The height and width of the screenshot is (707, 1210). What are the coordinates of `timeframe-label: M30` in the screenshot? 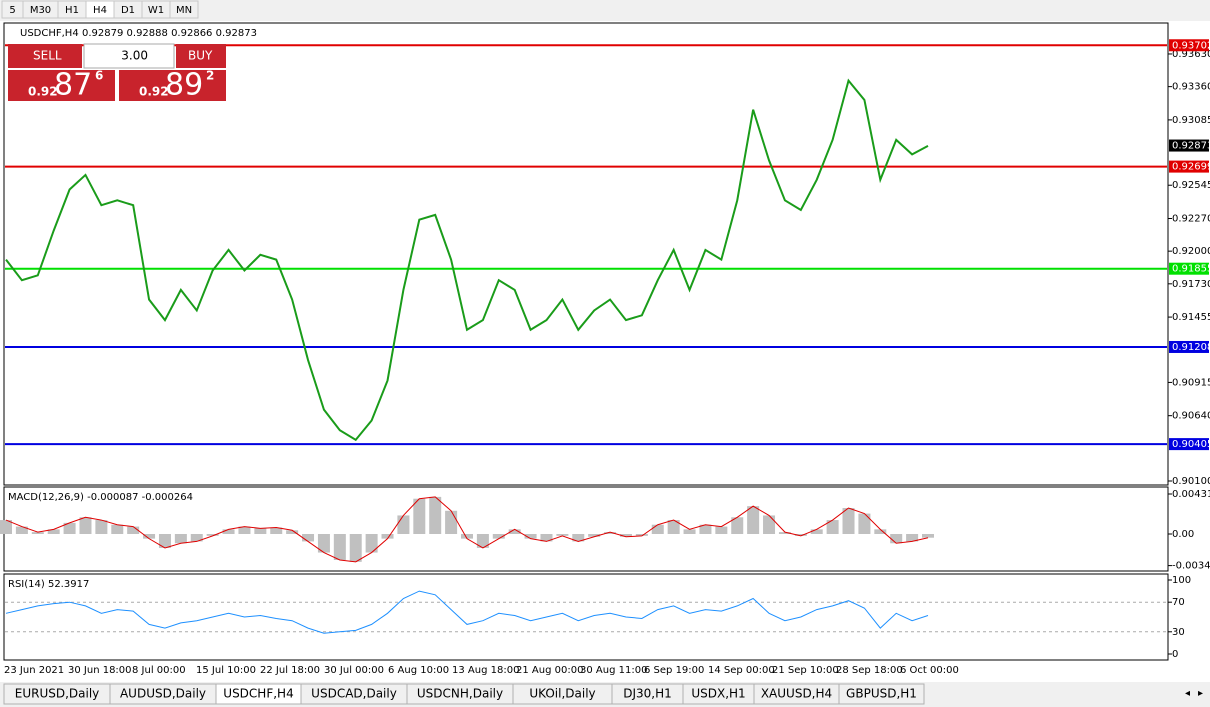 It's located at (40, 10).